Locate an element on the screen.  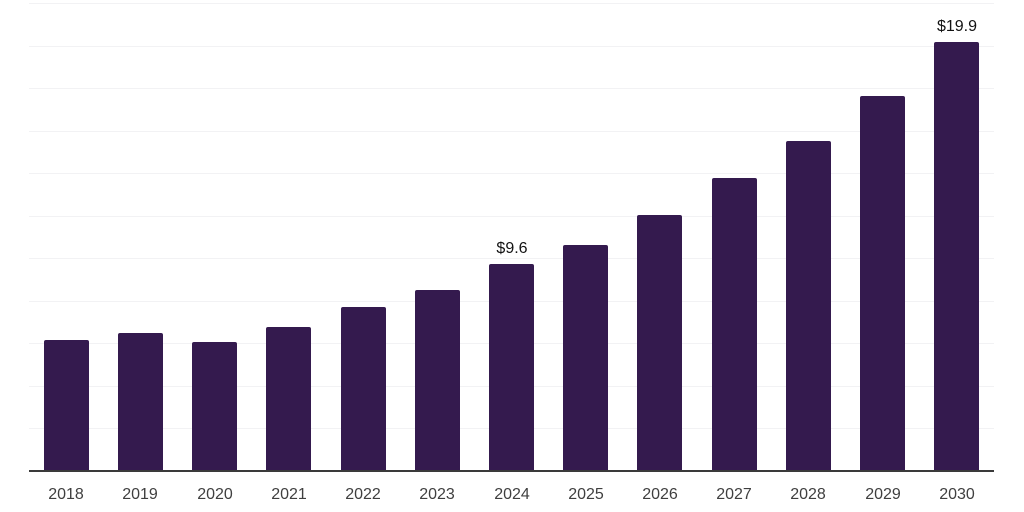
bar-2024 is located at coordinates (511, 367).